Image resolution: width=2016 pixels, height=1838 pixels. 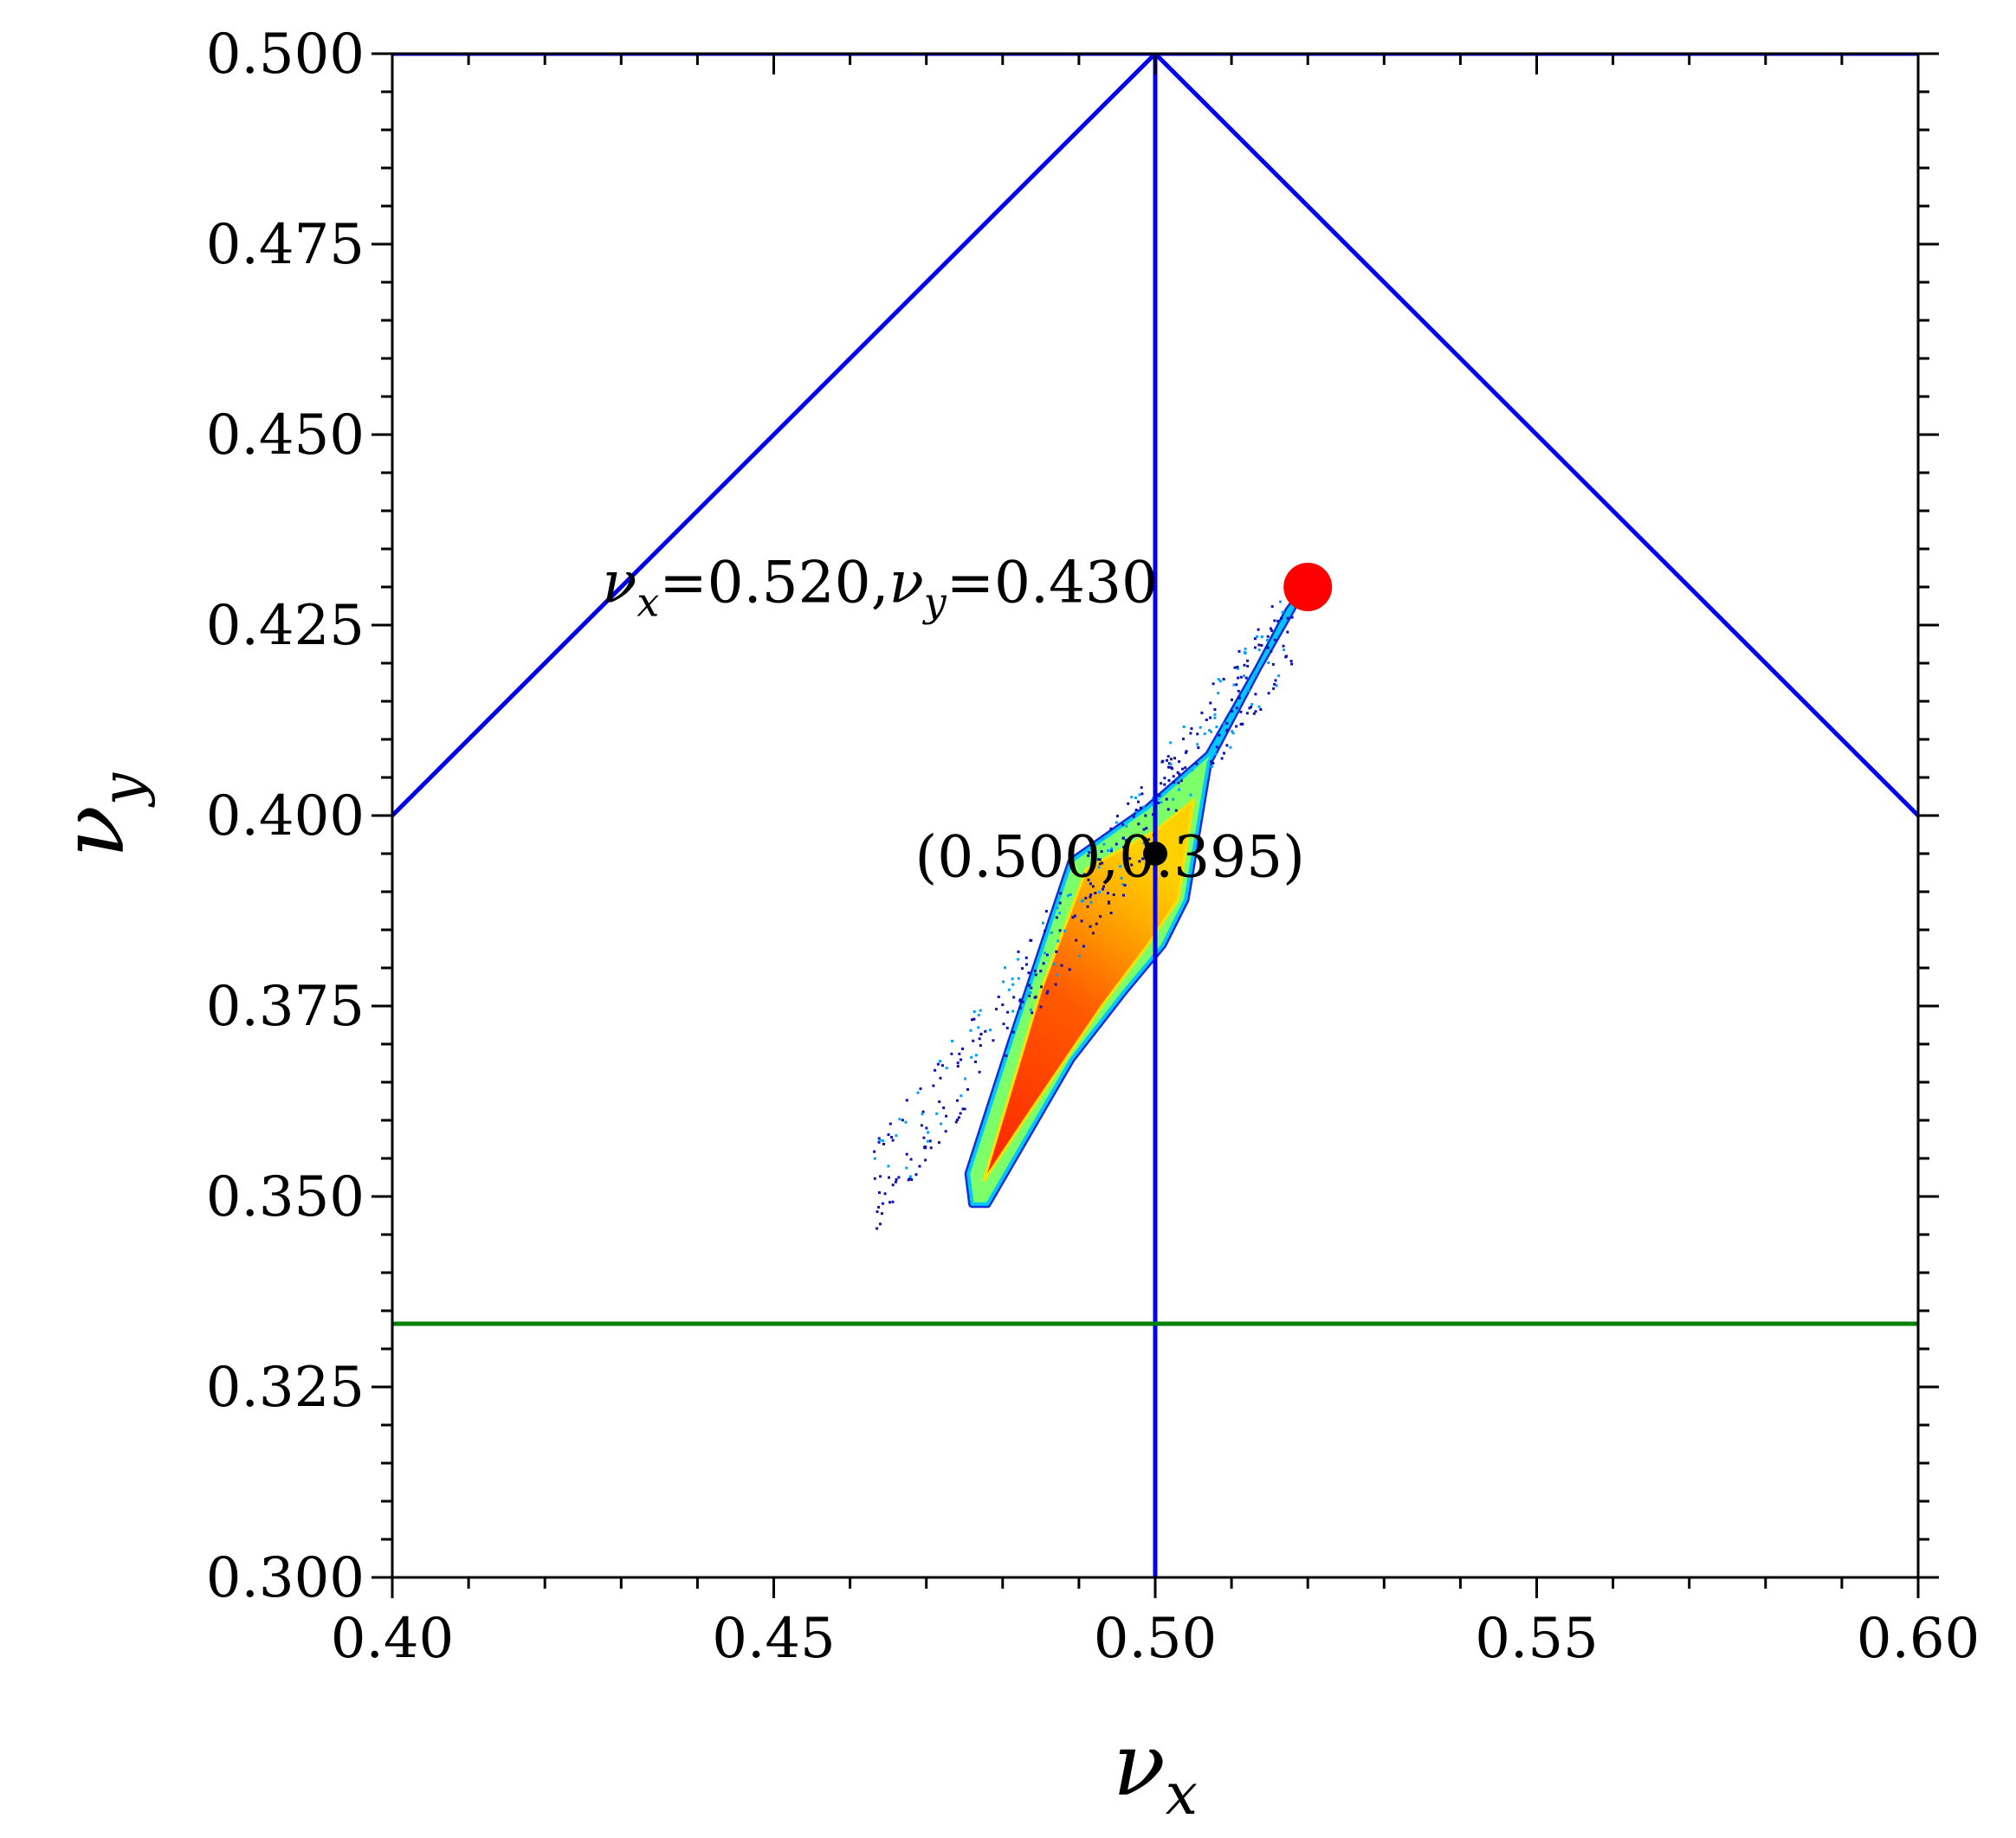 I want to click on center-label: (0.500,0.395), so click(x=1109, y=856).